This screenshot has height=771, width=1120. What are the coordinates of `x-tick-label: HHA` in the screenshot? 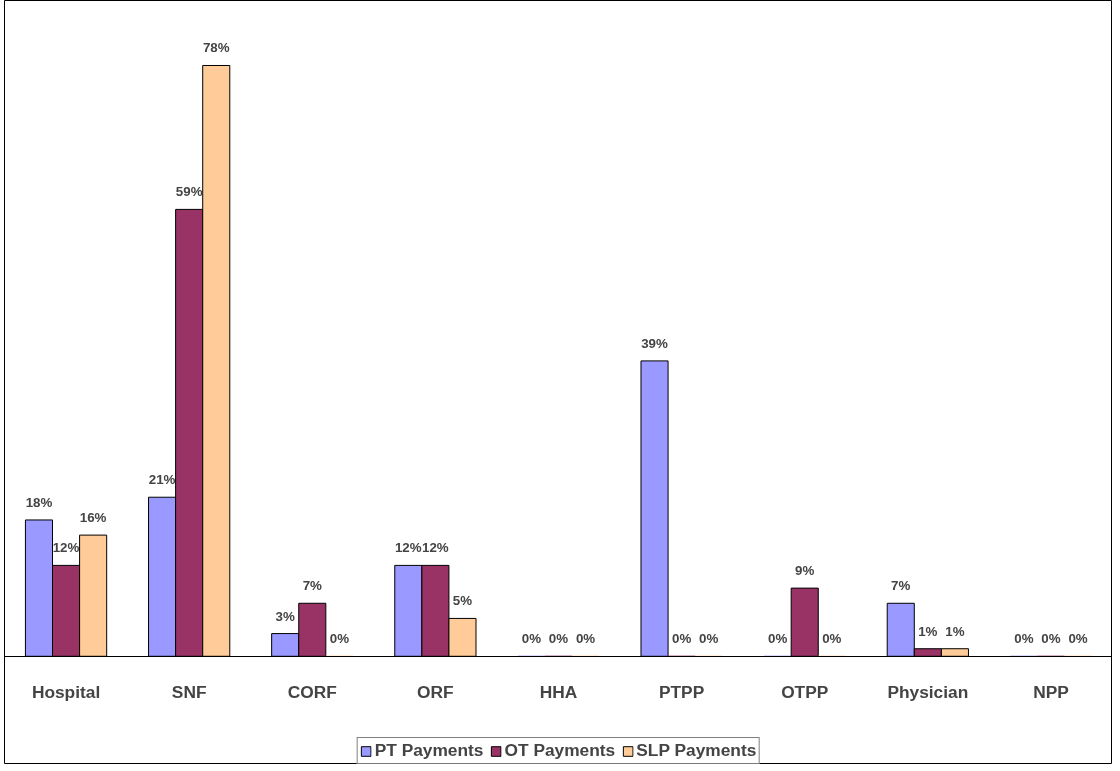 It's located at (558, 692).